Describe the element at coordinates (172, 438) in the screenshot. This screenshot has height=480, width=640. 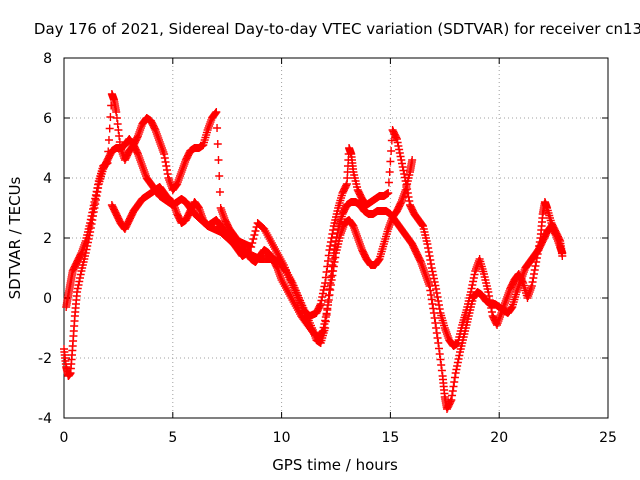
I see `x-tick-label: 5` at that location.